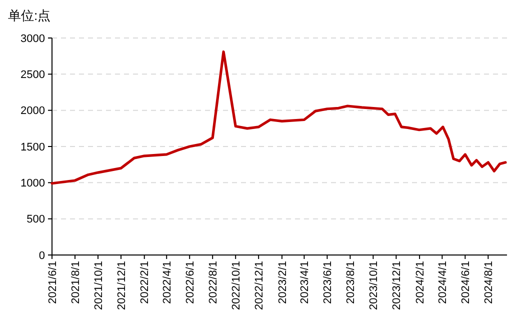  Describe the element at coordinates (351, 282) in the screenshot. I see `x-tick-label: 2023/8/1` at that location.